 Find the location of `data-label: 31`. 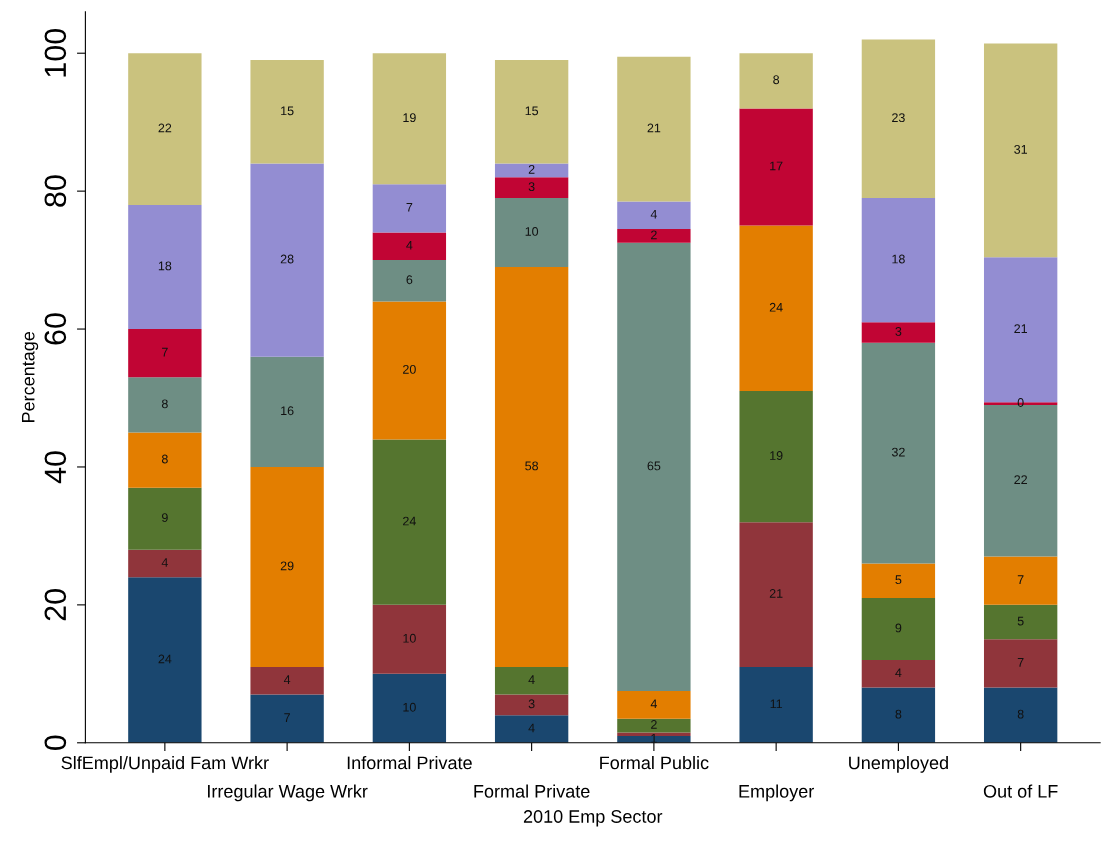

data-label: 31 is located at coordinates (1020, 149).